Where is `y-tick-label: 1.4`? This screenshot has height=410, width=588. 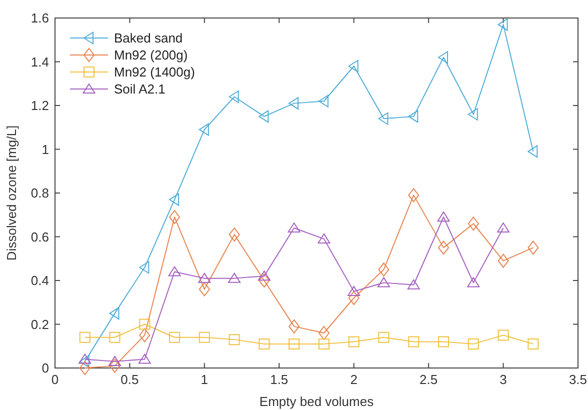
y-tick-label: 1.4 is located at coordinates (39, 62).